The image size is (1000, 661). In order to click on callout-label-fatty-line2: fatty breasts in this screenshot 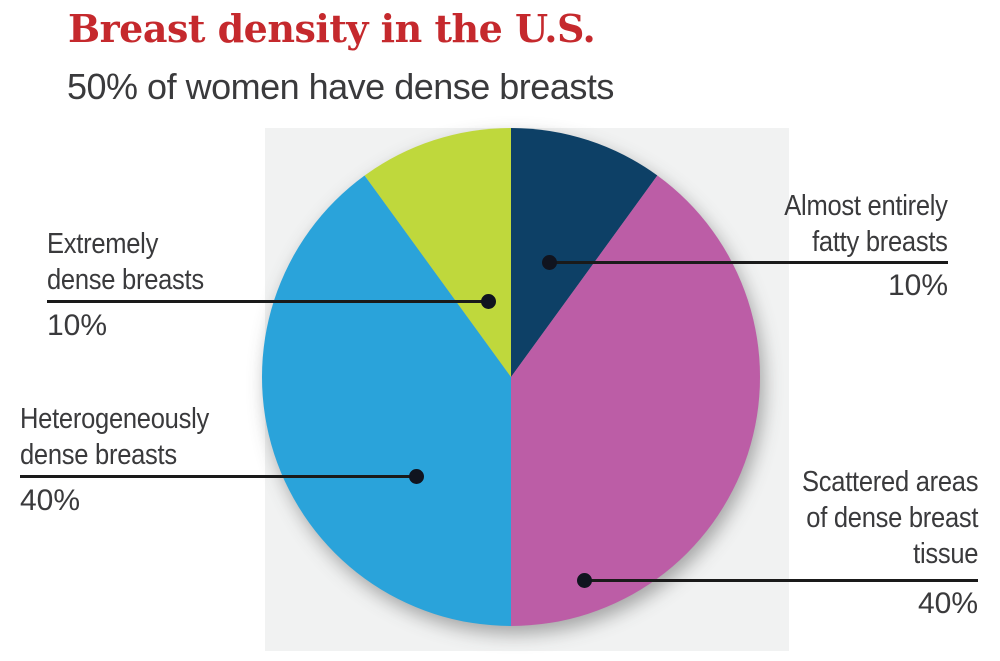, I will do `click(880, 242)`.